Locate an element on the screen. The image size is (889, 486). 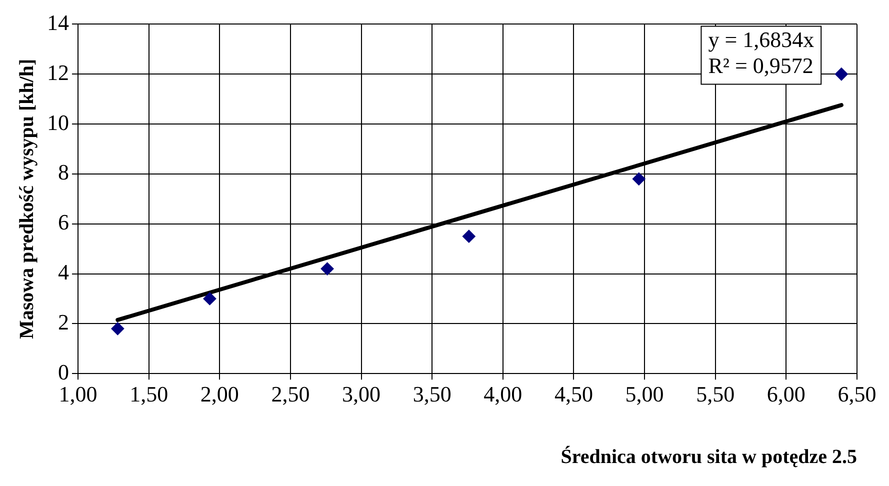
y-tick-label: 14 is located at coordinates (58, 22).